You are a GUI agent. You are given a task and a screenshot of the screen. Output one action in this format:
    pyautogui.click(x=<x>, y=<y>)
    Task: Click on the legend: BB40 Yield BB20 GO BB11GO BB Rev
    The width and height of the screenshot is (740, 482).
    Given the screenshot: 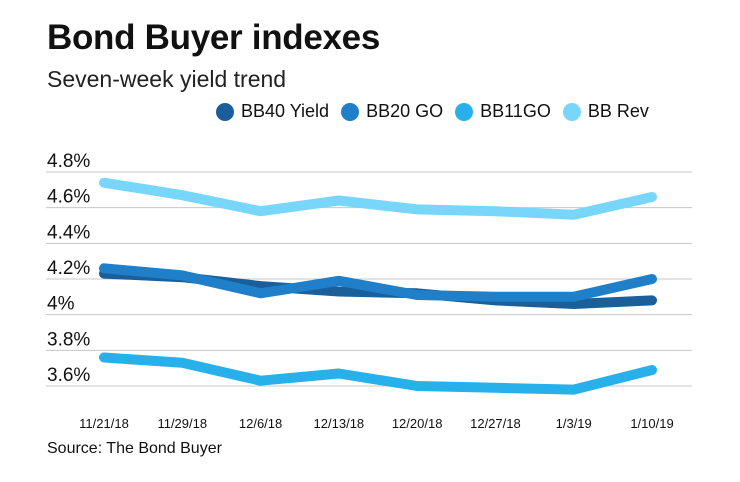 What is the action you would take?
    pyautogui.click(x=438, y=111)
    